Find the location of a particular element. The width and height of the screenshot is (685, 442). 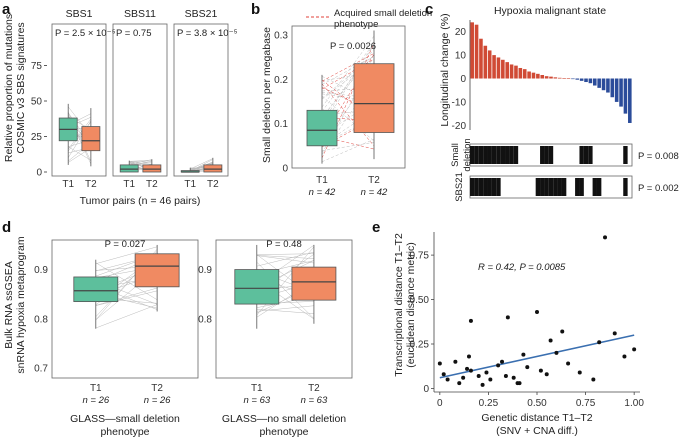

panel-b-ytick: 0.2 is located at coordinates (281, 80).